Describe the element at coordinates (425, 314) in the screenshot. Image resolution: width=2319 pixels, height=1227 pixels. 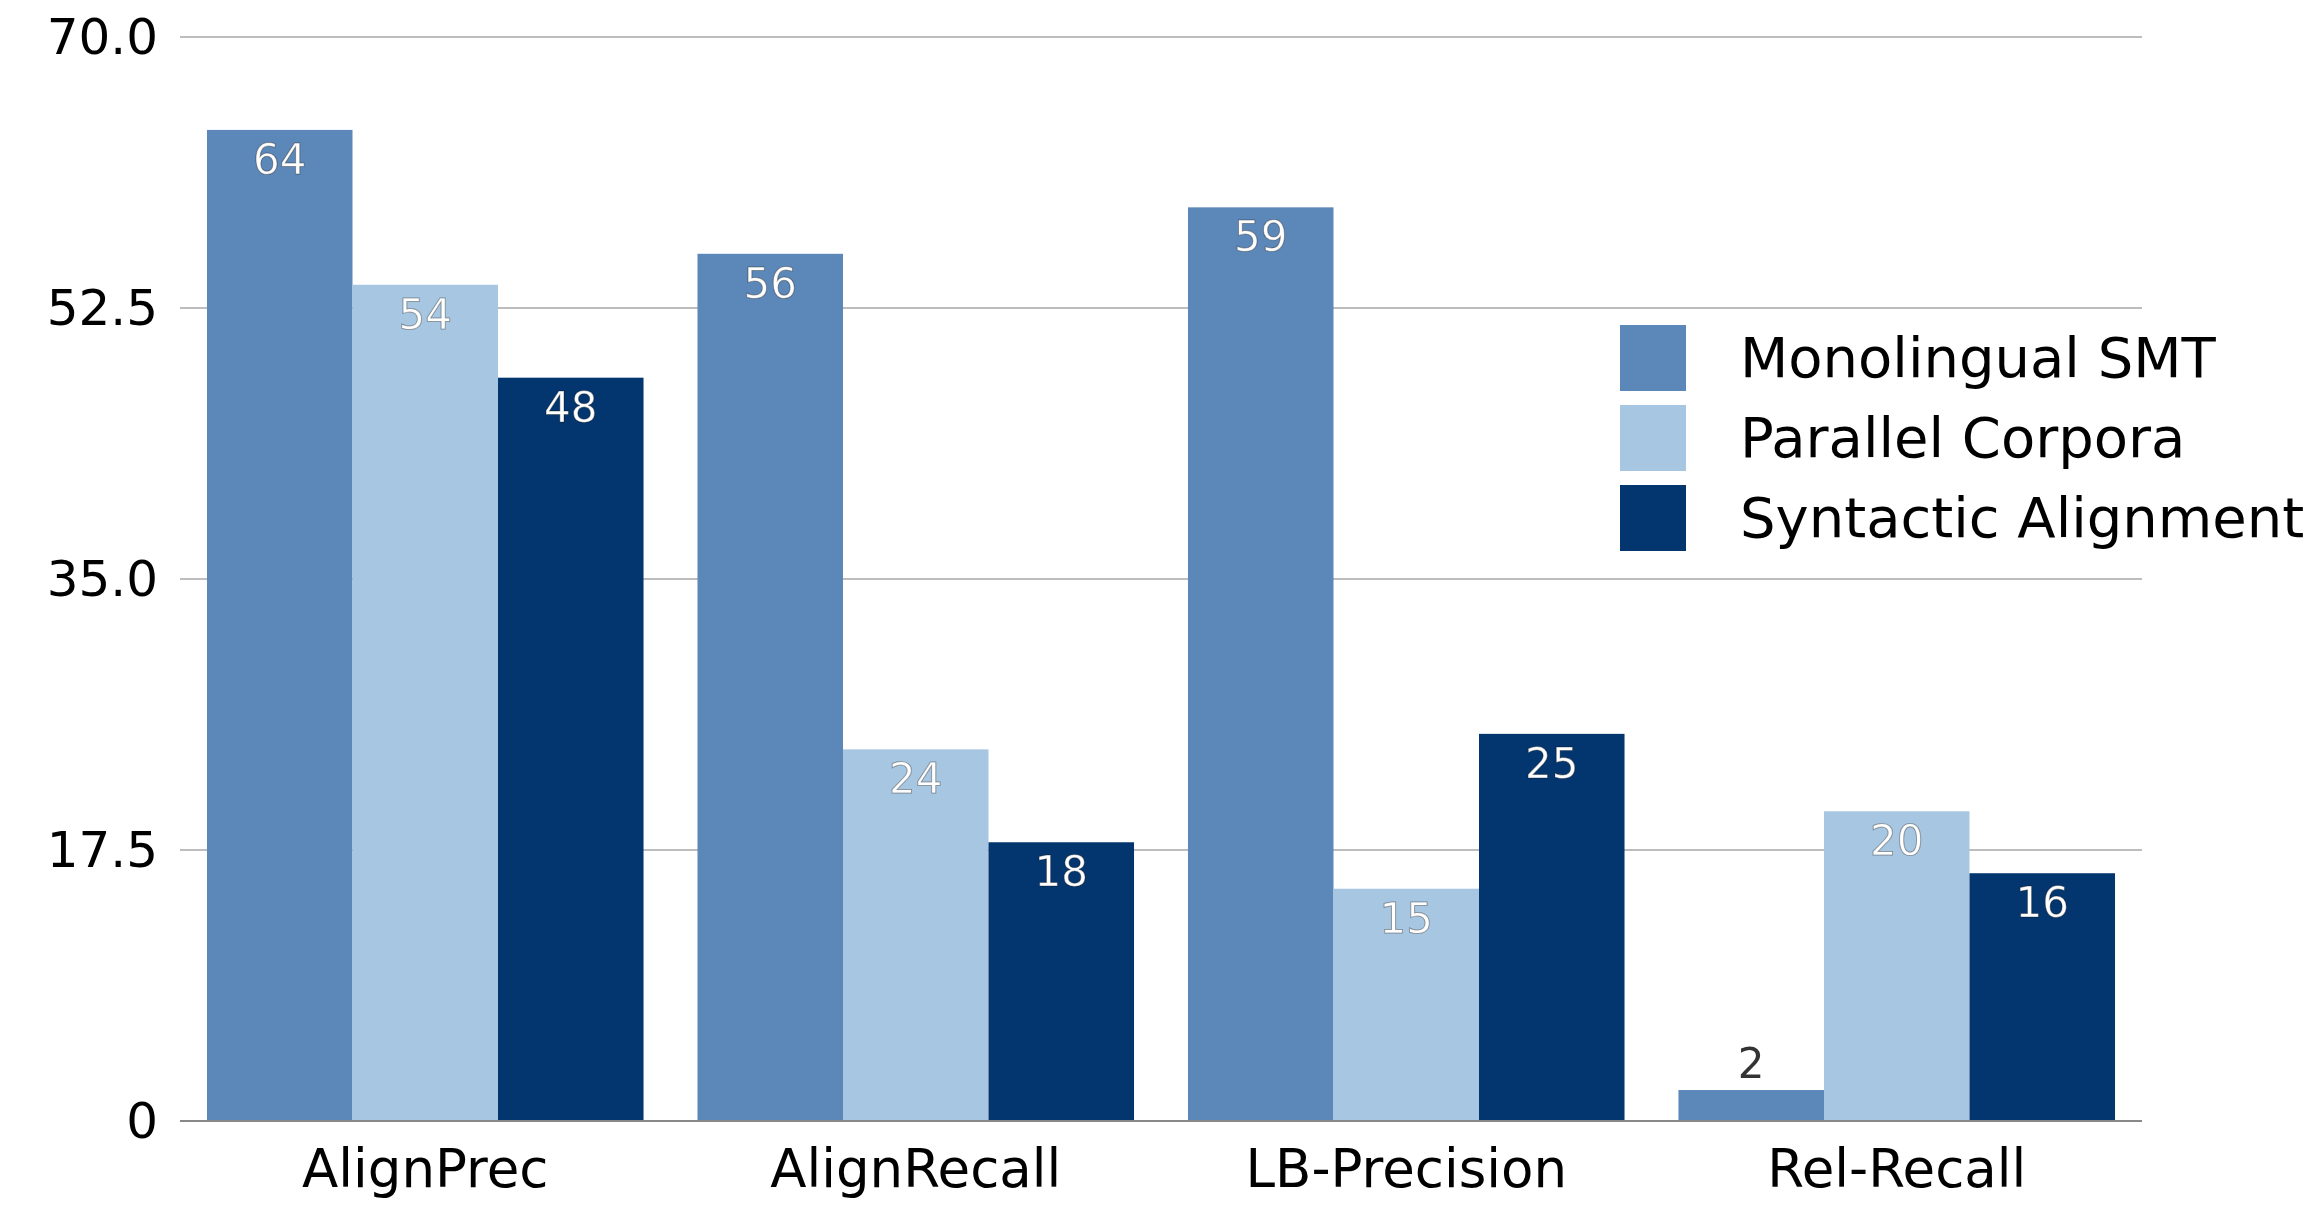
I see `data-label: 54` at that location.